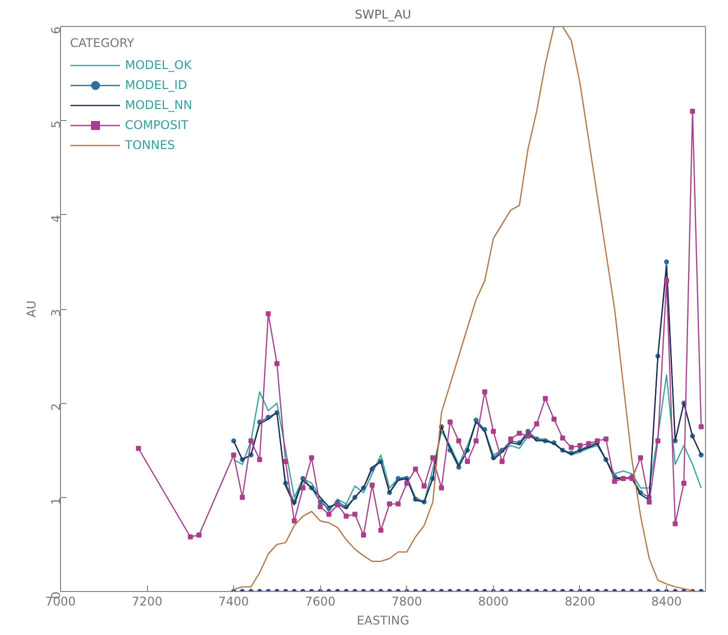 This screenshot has height=635, width=728. Describe the element at coordinates (158, 65) in the screenshot. I see `legend-label: MODEL_OK` at that location.